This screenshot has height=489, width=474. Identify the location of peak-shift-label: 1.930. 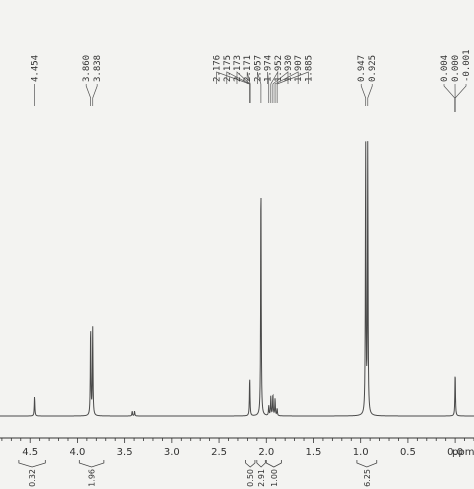
(289, 68).